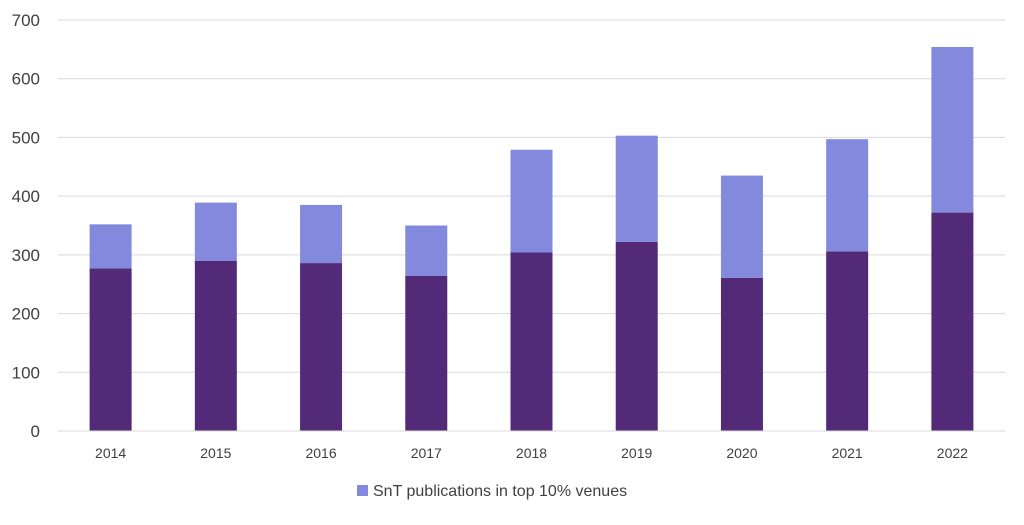  What do you see at coordinates (952, 321) in the screenshot?
I see `bar-base-2022` at bounding box center [952, 321].